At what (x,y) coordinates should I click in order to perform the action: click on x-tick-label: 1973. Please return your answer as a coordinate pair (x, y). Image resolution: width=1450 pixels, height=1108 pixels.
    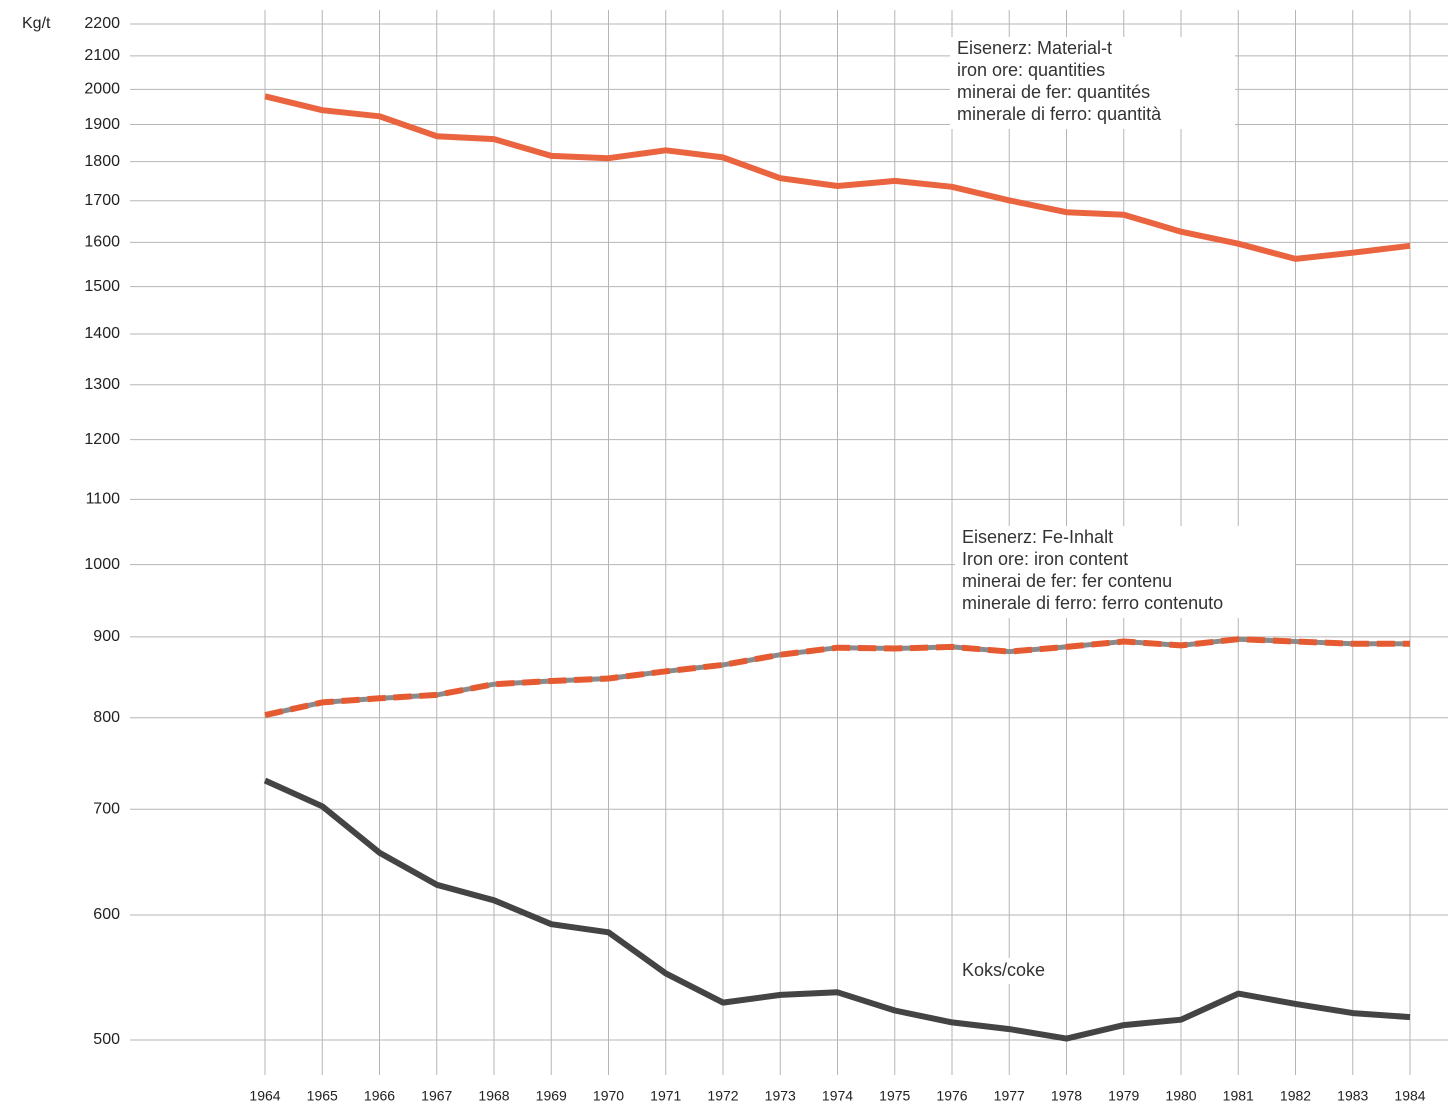
    Looking at the image, I should click on (780, 1096).